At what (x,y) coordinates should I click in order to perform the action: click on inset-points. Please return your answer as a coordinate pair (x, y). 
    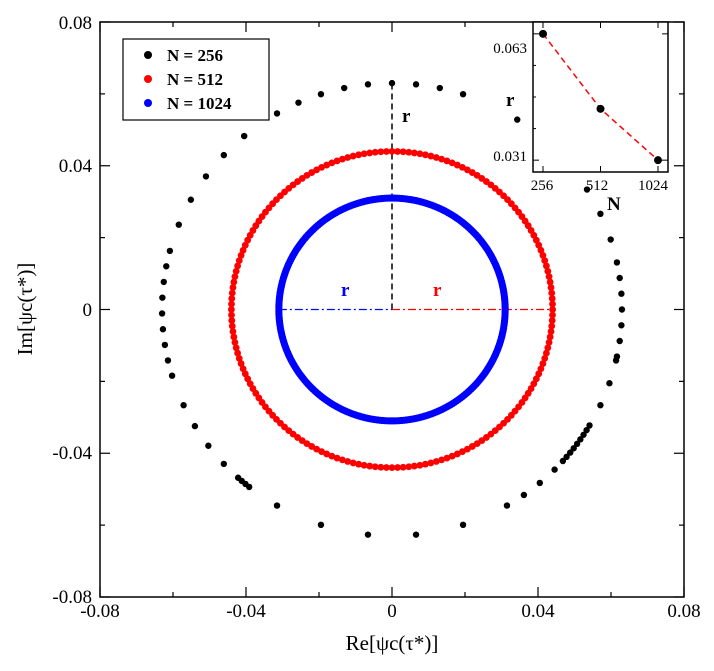
    Looking at the image, I should click on (600, 97).